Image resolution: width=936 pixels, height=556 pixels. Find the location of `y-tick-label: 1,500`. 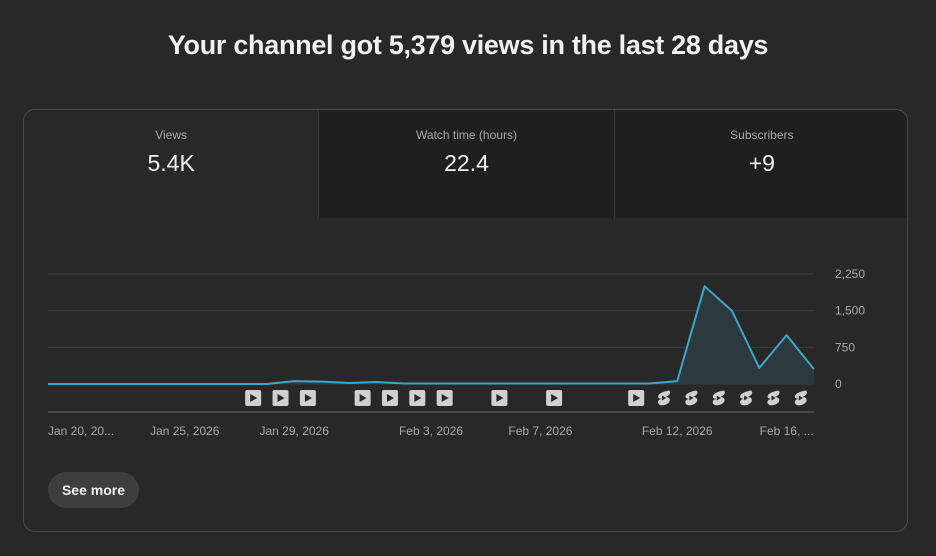

y-tick-label: 1,500 is located at coordinates (850, 311).